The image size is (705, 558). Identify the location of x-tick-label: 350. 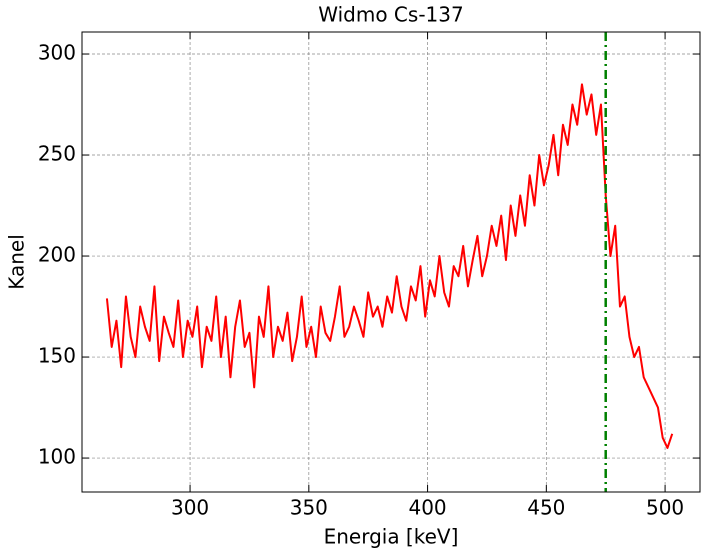
(309, 508).